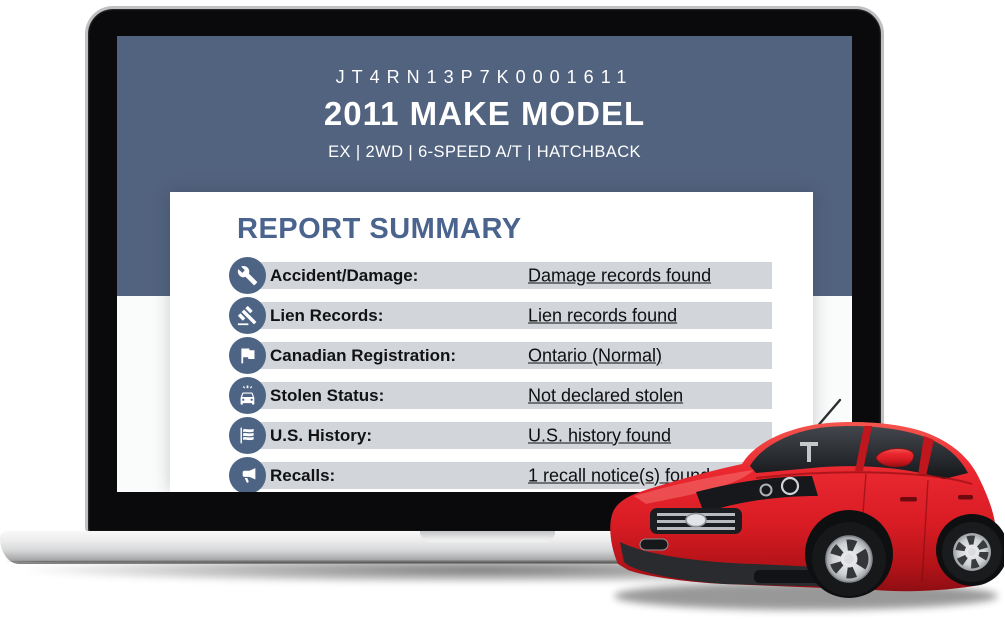 This screenshot has width=1005, height=623. What do you see at coordinates (321, 435) in the screenshot?
I see `row-label: U.S. History:` at bounding box center [321, 435].